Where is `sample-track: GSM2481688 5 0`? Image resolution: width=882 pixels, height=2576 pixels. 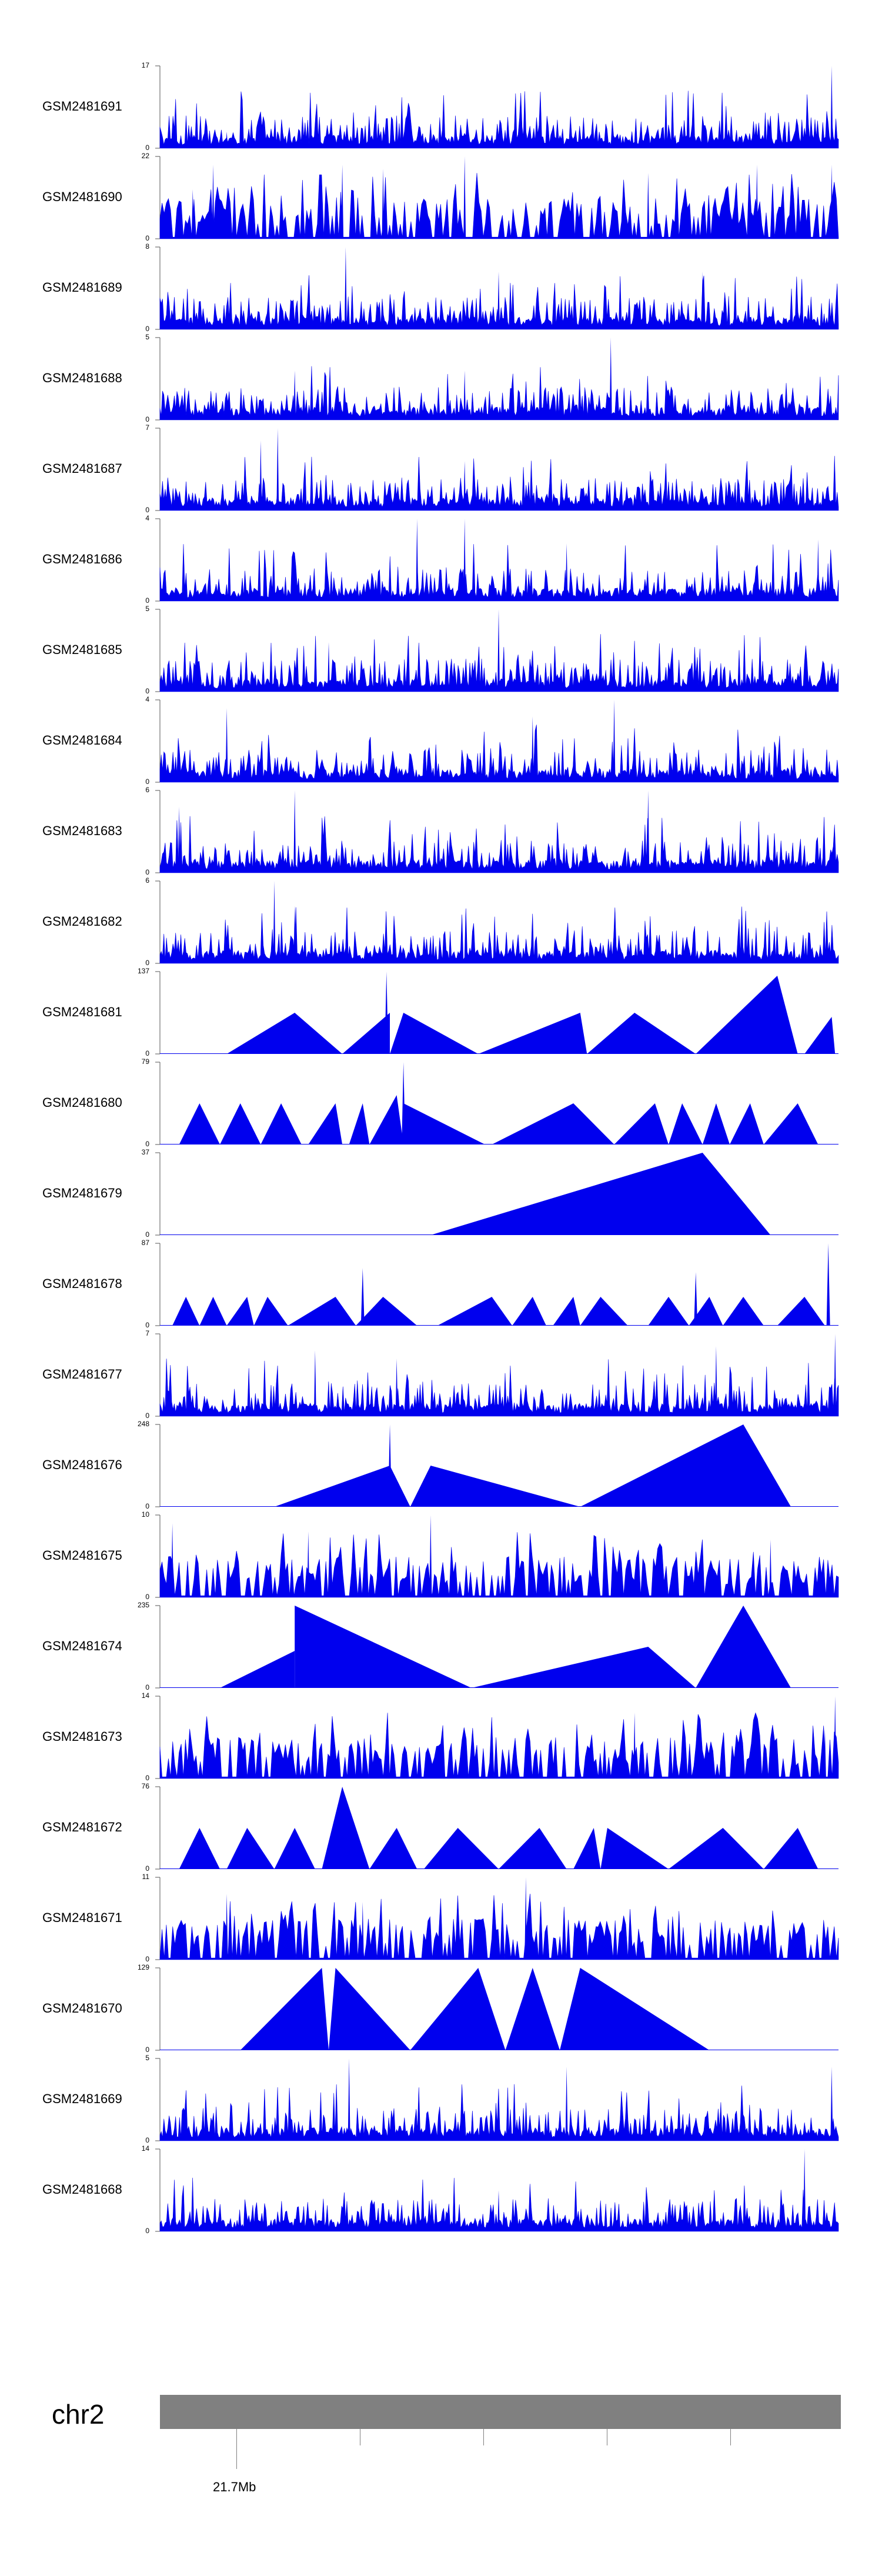
sample-track: GSM2481688 5 0 is located at coordinates (441, 378).